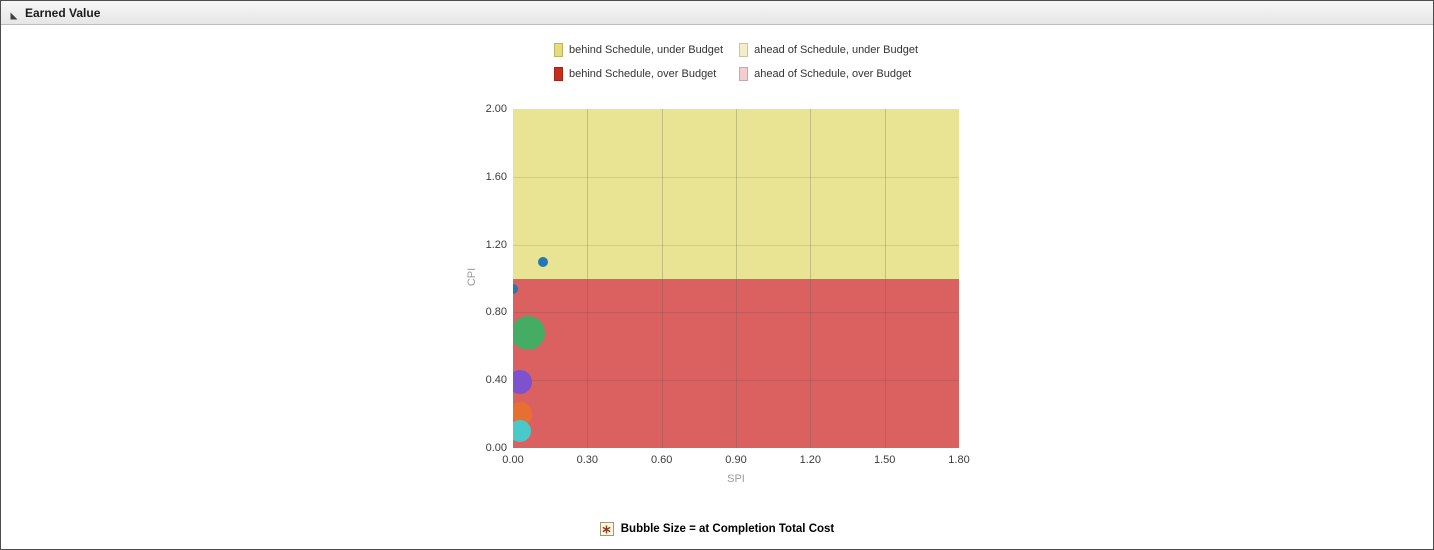 This screenshot has height=550, width=1434. Describe the element at coordinates (736, 460) in the screenshot. I see `x-tick-label: 0.90` at that location.